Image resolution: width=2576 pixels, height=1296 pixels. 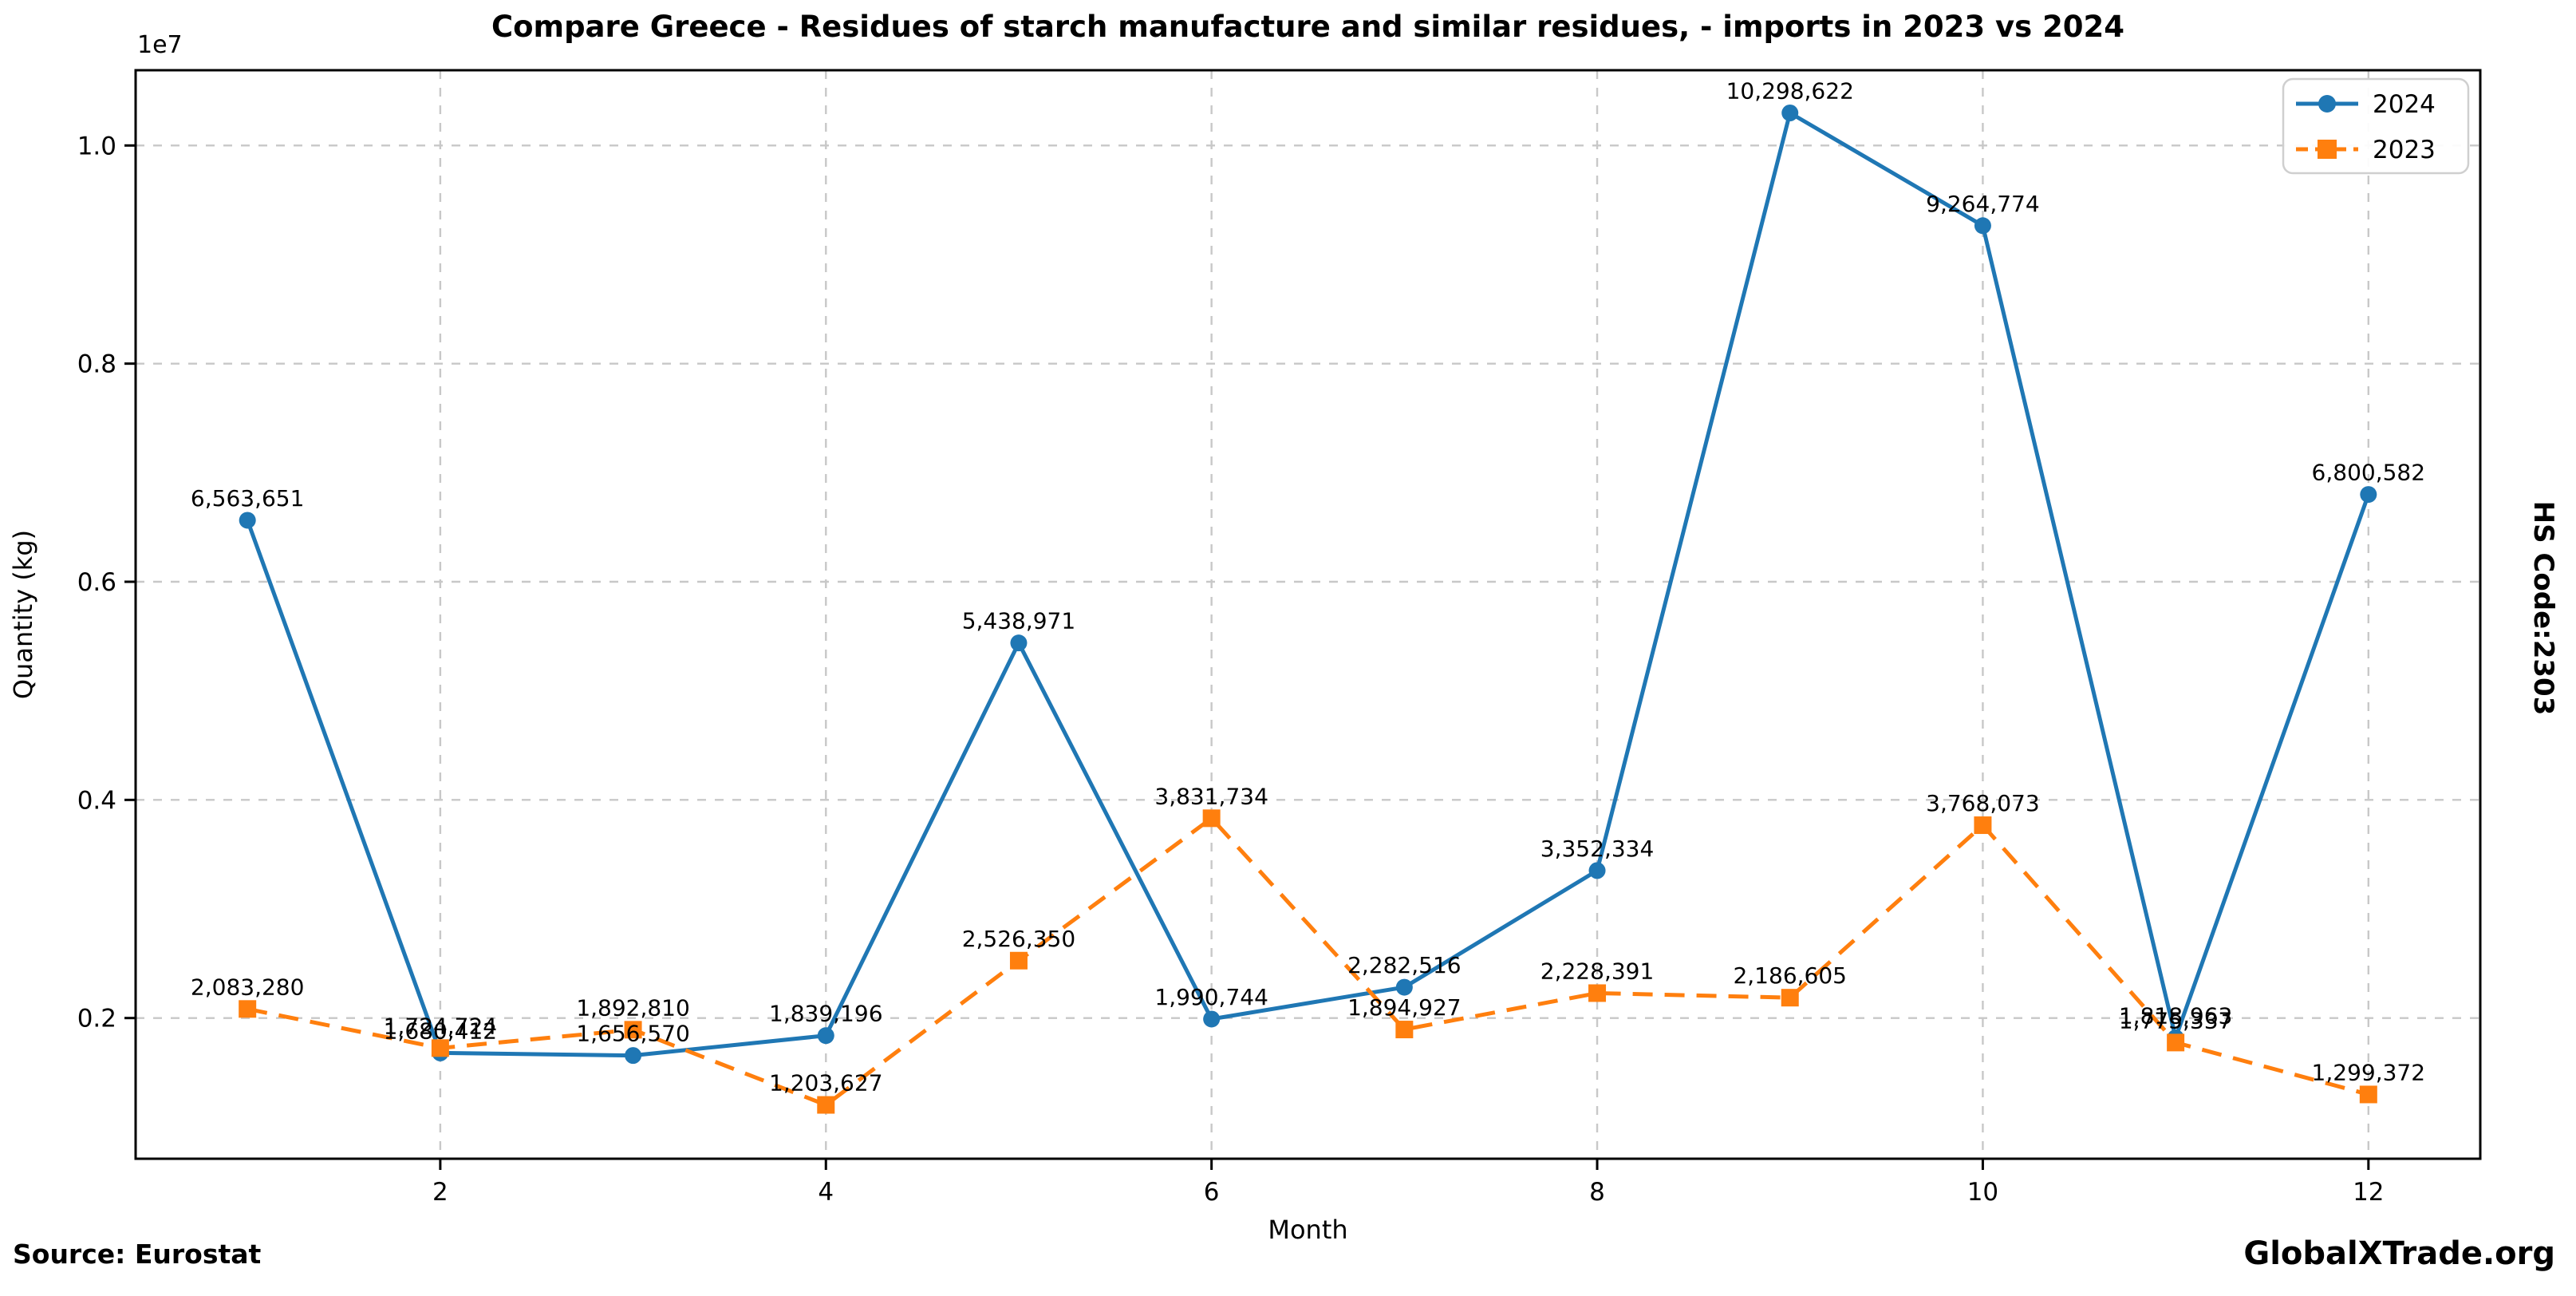 What do you see at coordinates (2404, 150) in the screenshot?
I see `legend-label-2023: 2023` at bounding box center [2404, 150].